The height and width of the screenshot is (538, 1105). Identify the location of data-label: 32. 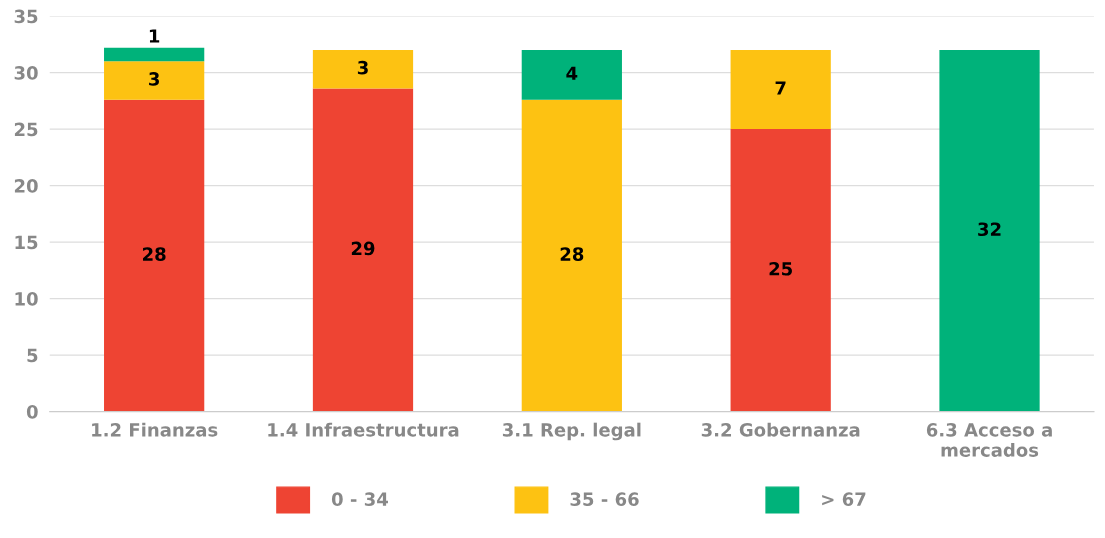
(989, 229).